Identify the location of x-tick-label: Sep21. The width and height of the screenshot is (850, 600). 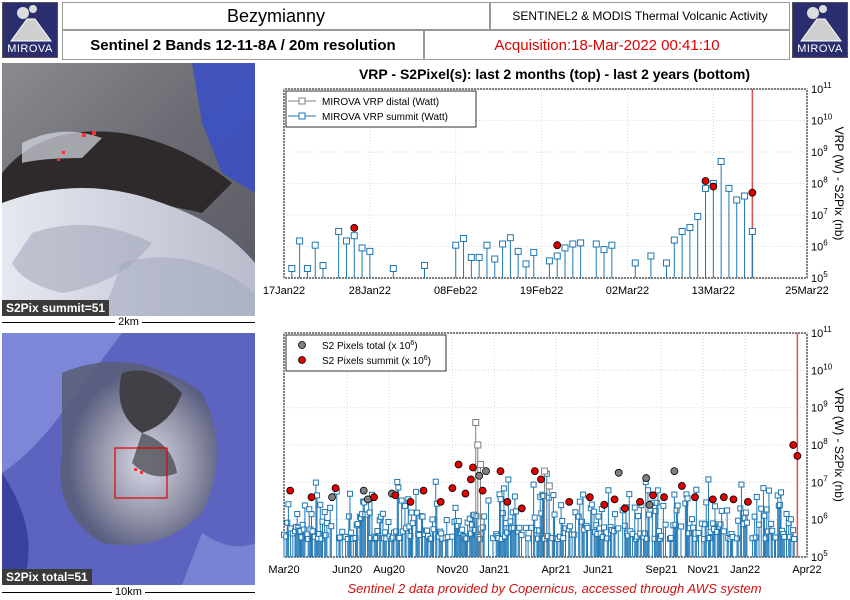
(661, 570).